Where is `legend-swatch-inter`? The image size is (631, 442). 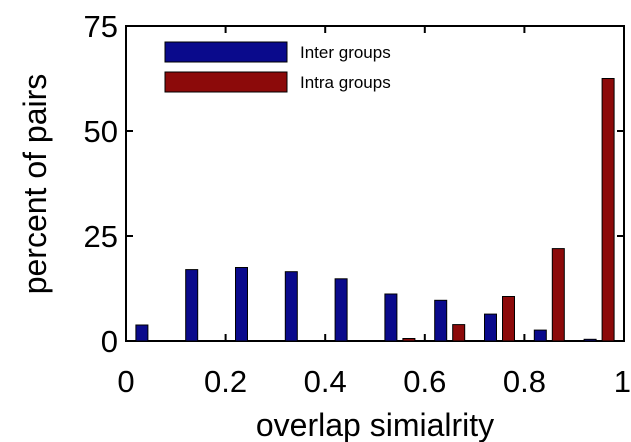
legend-swatch-inter is located at coordinates (226, 52).